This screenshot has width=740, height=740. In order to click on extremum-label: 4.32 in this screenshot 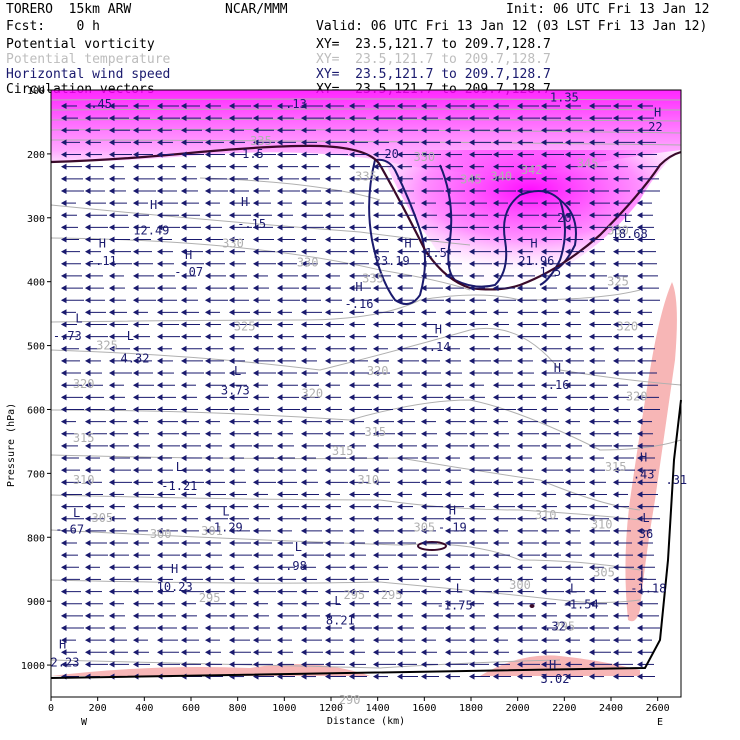, I will do `click(135, 358)`.